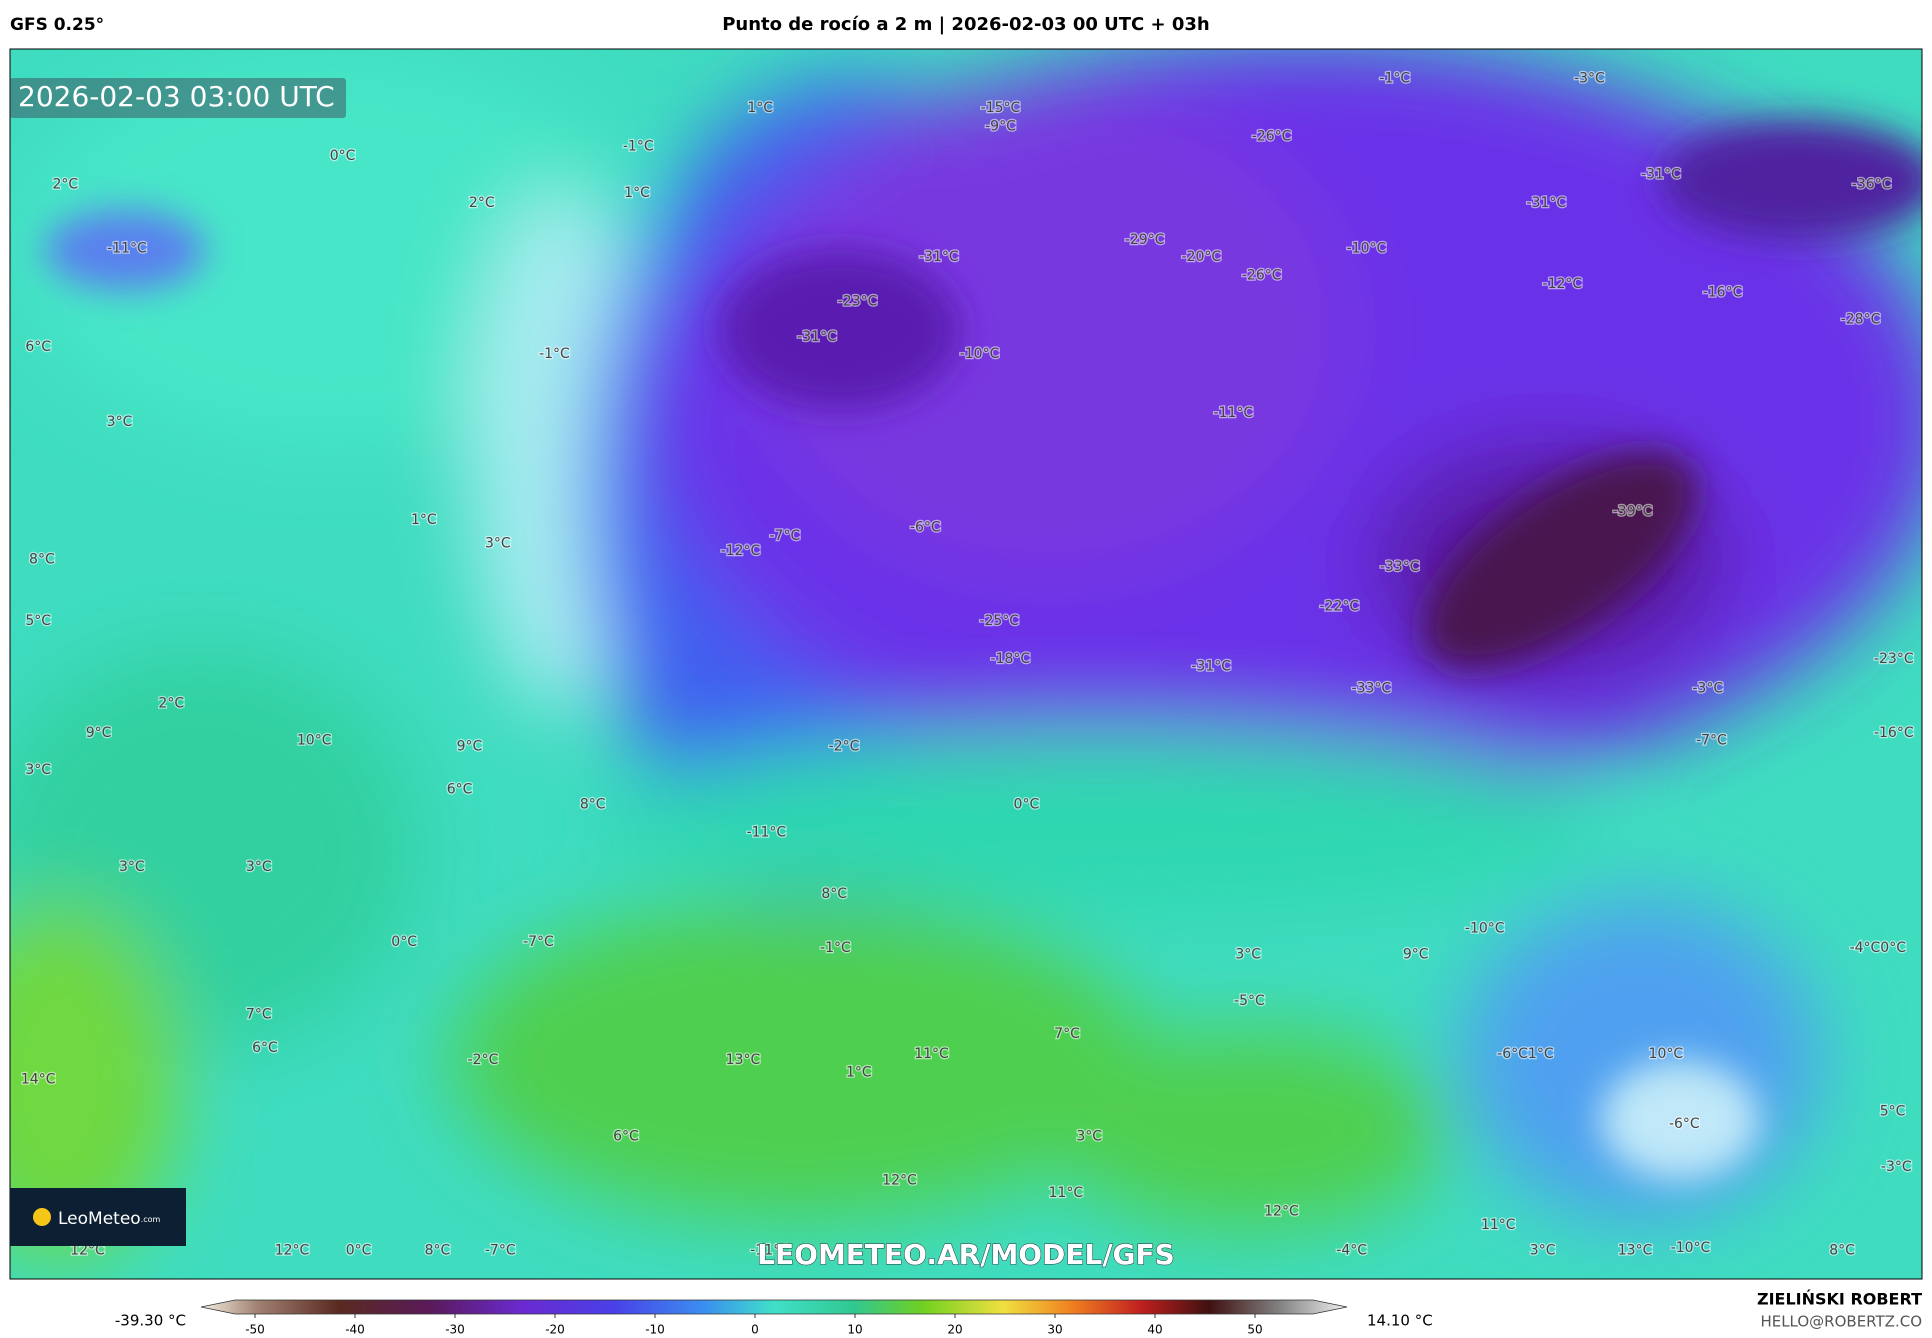  I want to click on temperature-label: -6°C1°C, so click(1525, 1054).